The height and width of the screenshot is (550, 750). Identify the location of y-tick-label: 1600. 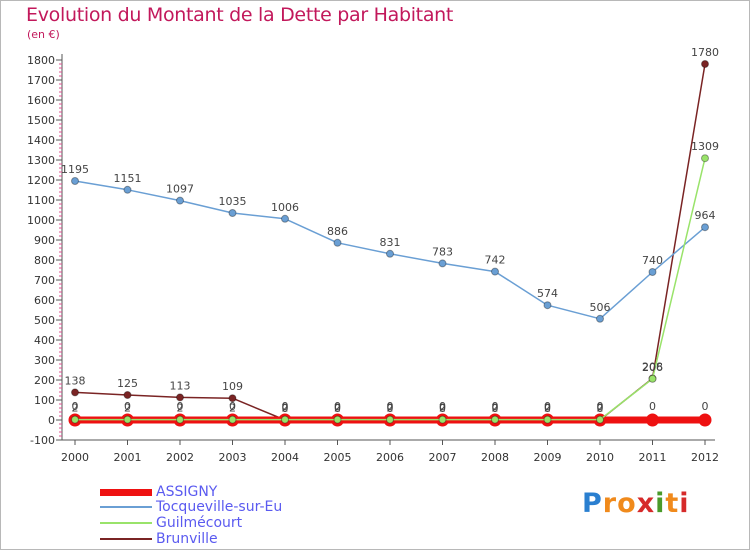
(41, 100).